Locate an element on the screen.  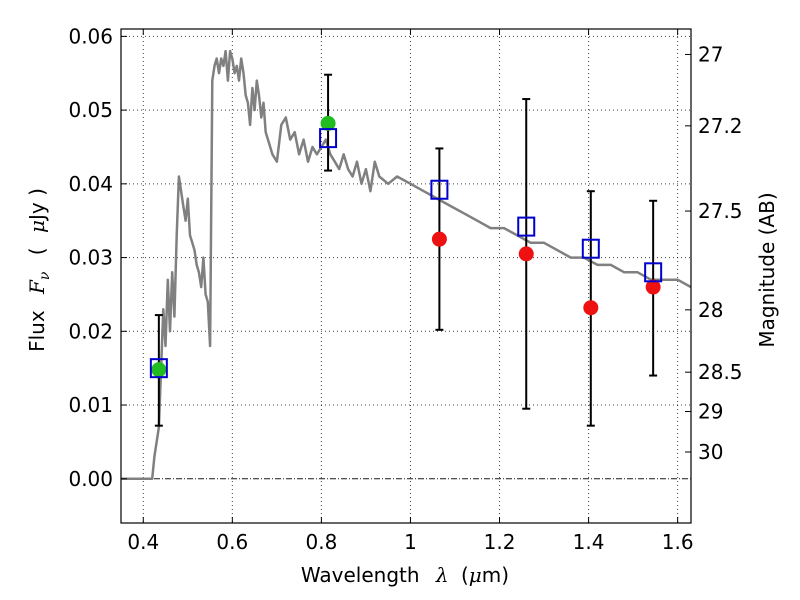
x-axis-label-unit-close: m) is located at coordinates (495, 575).